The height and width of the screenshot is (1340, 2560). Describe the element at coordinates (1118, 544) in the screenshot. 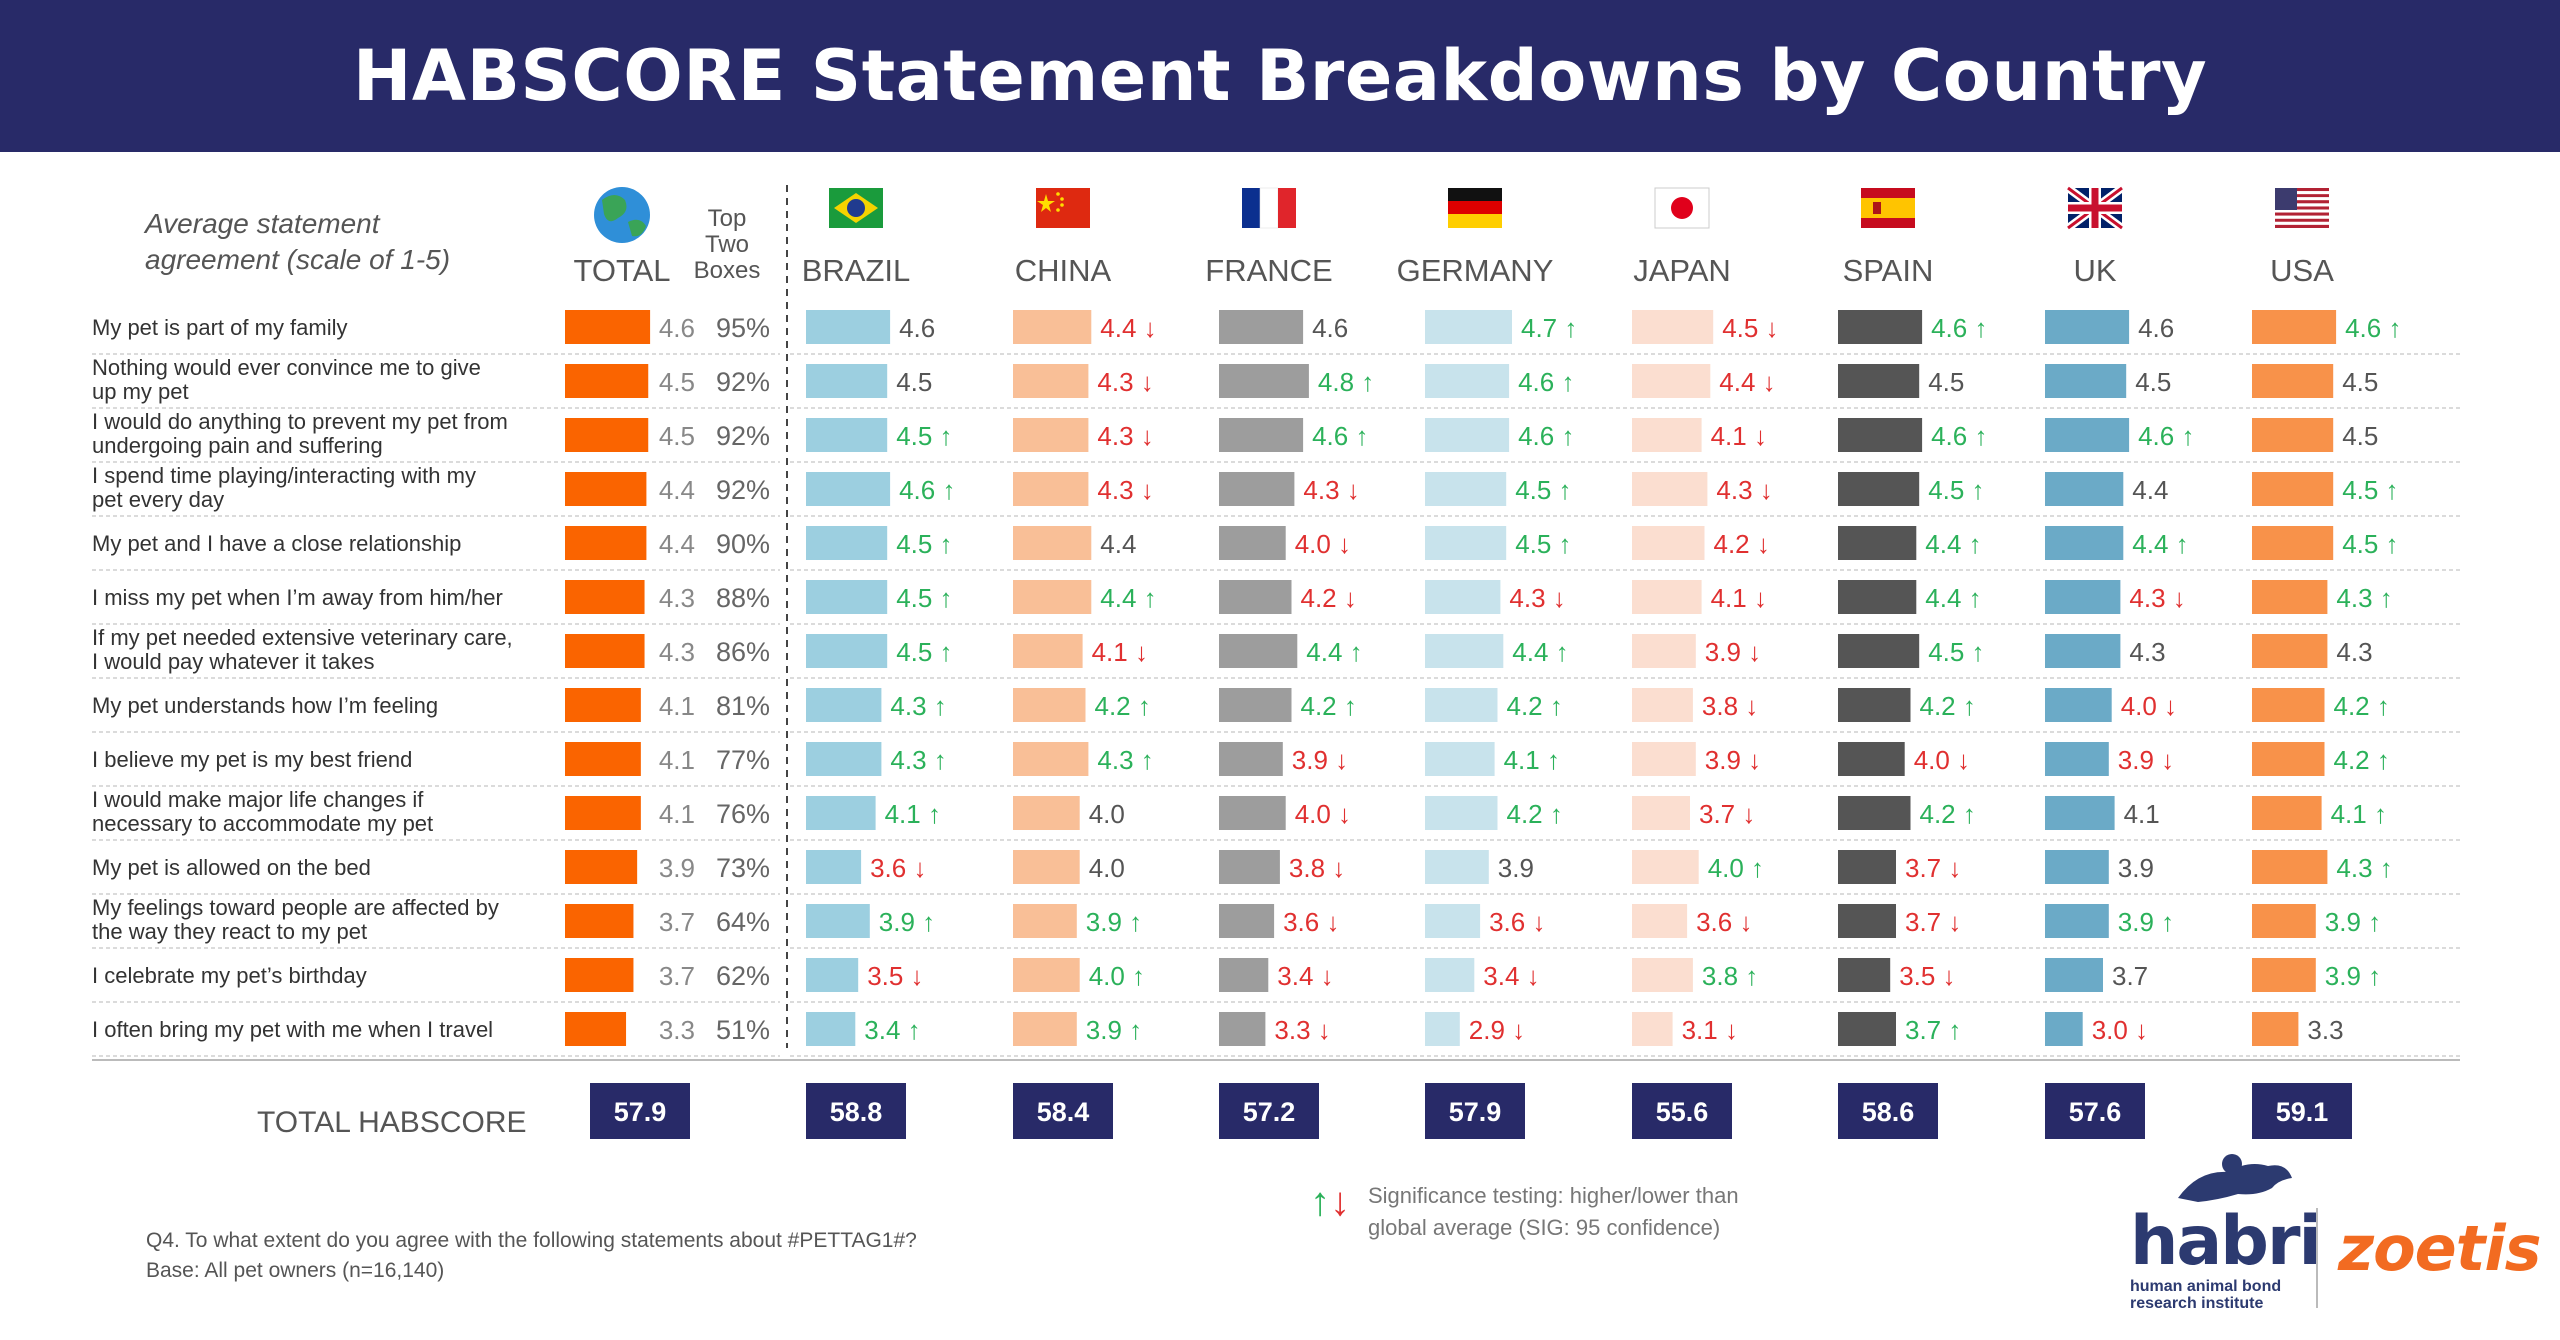

I see `country-value: 4.4` at that location.